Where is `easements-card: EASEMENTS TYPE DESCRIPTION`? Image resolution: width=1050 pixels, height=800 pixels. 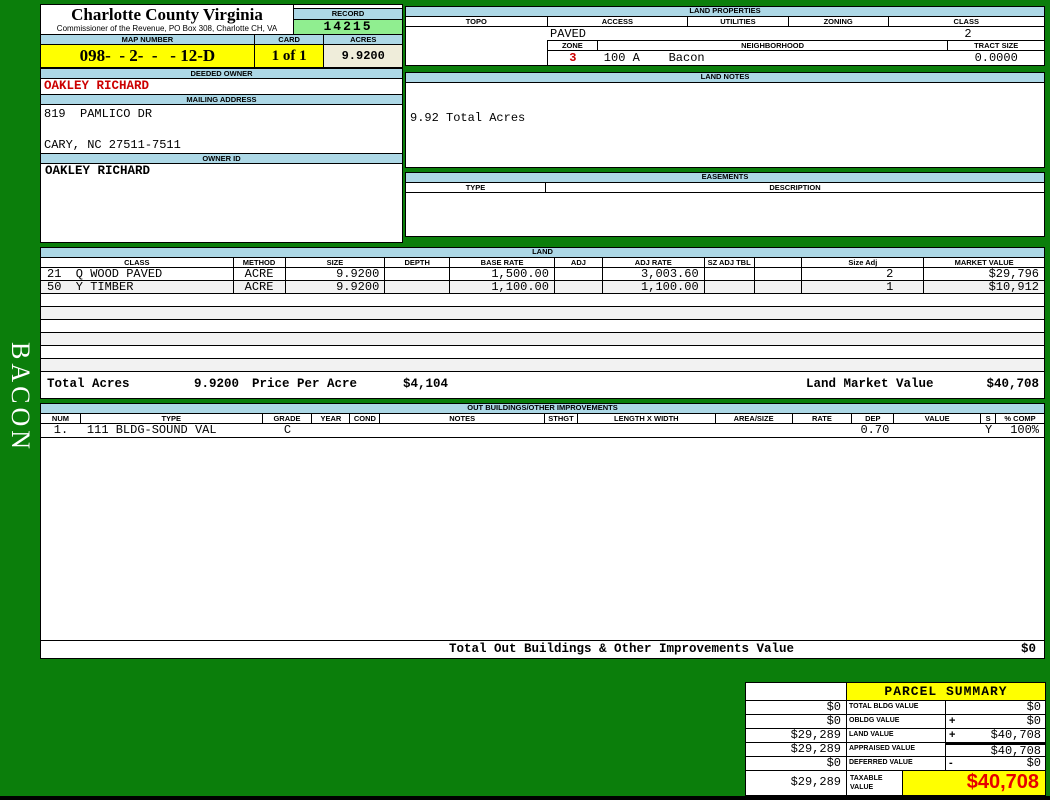 easements-card: EASEMENTS TYPE DESCRIPTION is located at coordinates (725, 204).